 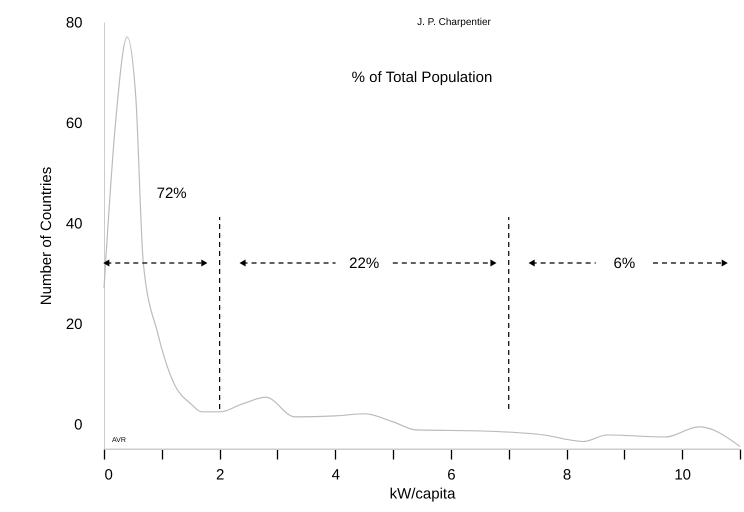 What do you see at coordinates (46, 236) in the screenshot?
I see `y-axis-title: Number of Countries` at bounding box center [46, 236].